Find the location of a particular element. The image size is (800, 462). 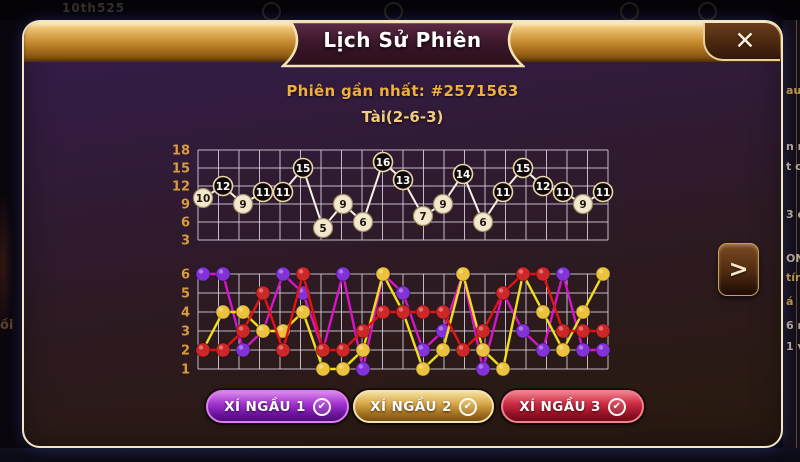

svg-text: 7 is located at coordinates (422, 217).